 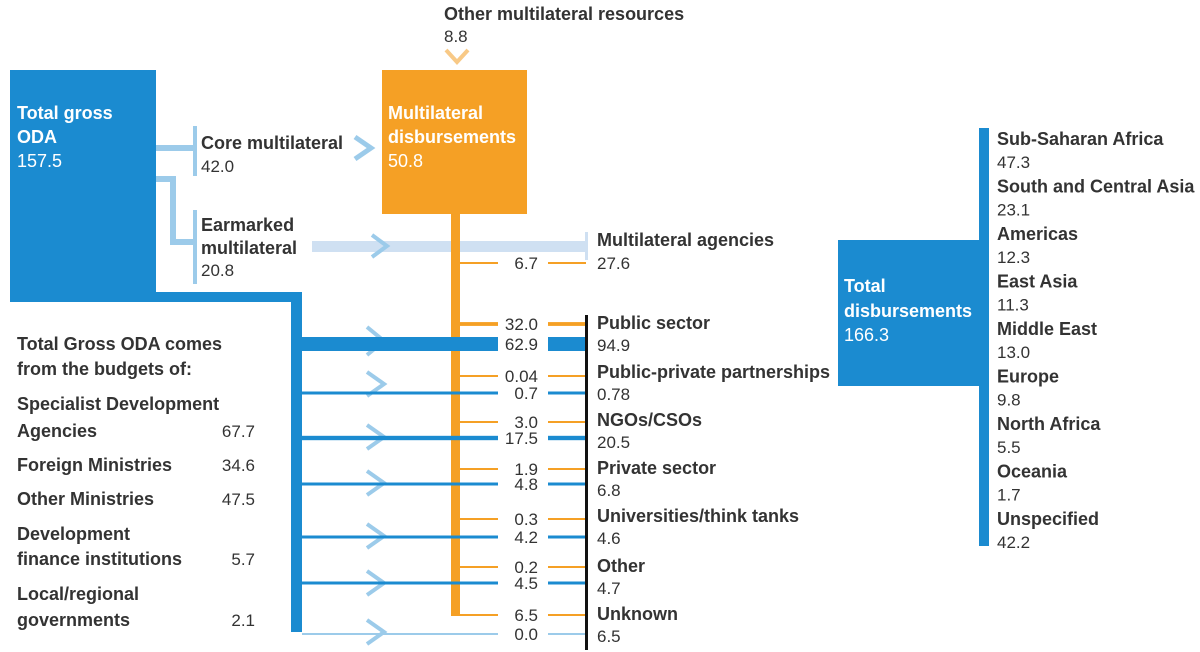 What do you see at coordinates (613, 263) in the screenshot?
I see `channel-total-multilateral-agencies: 27.6` at bounding box center [613, 263].